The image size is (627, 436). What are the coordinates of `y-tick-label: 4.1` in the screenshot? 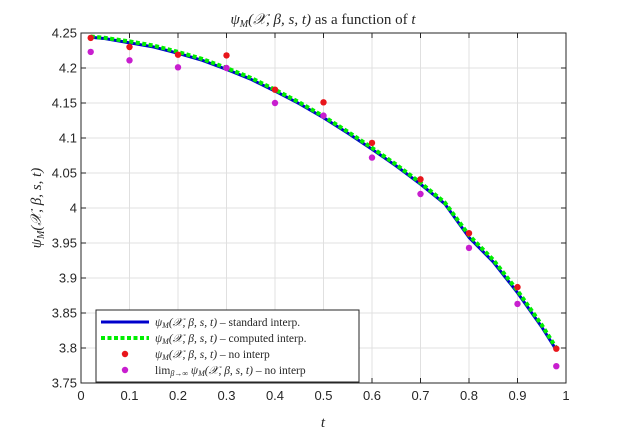 It's located at (68, 138).